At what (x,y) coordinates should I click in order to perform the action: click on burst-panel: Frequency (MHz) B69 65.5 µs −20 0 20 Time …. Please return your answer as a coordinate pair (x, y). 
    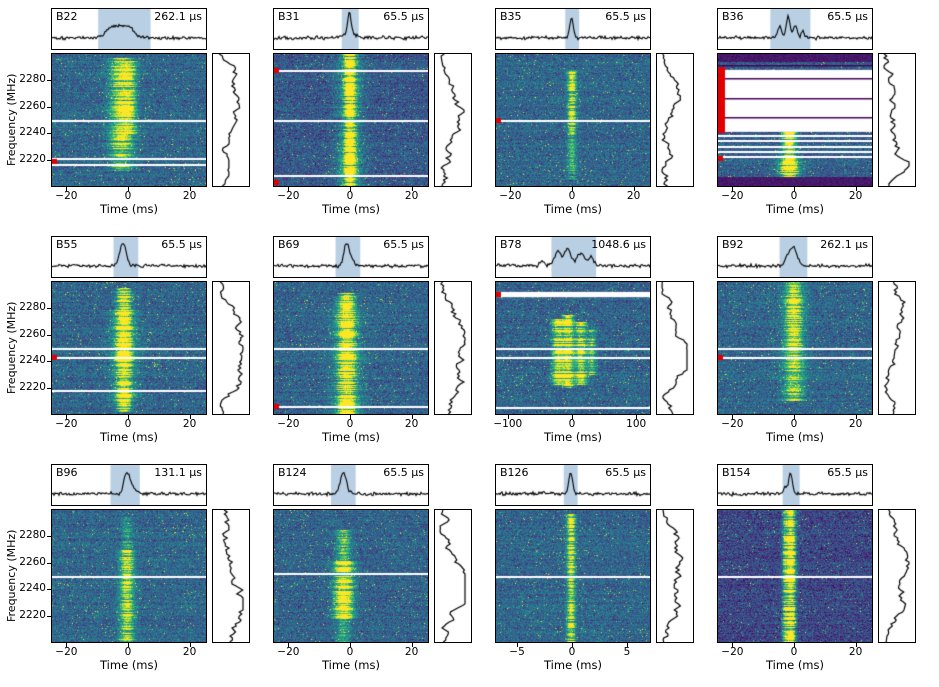
    Looking at the image, I should click on (366, 340).